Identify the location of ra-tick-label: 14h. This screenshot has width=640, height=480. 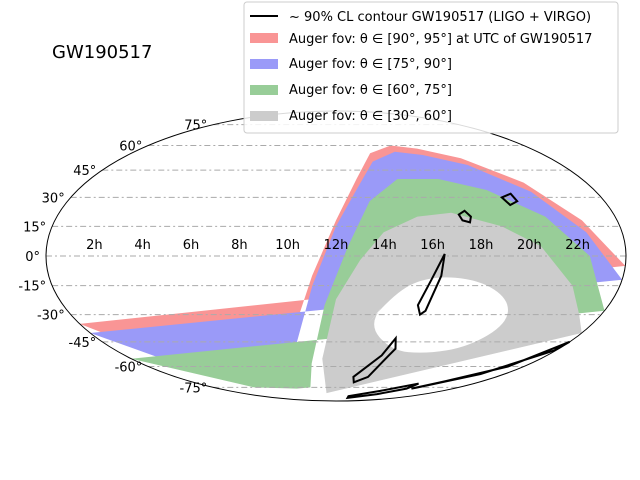
(384, 245).